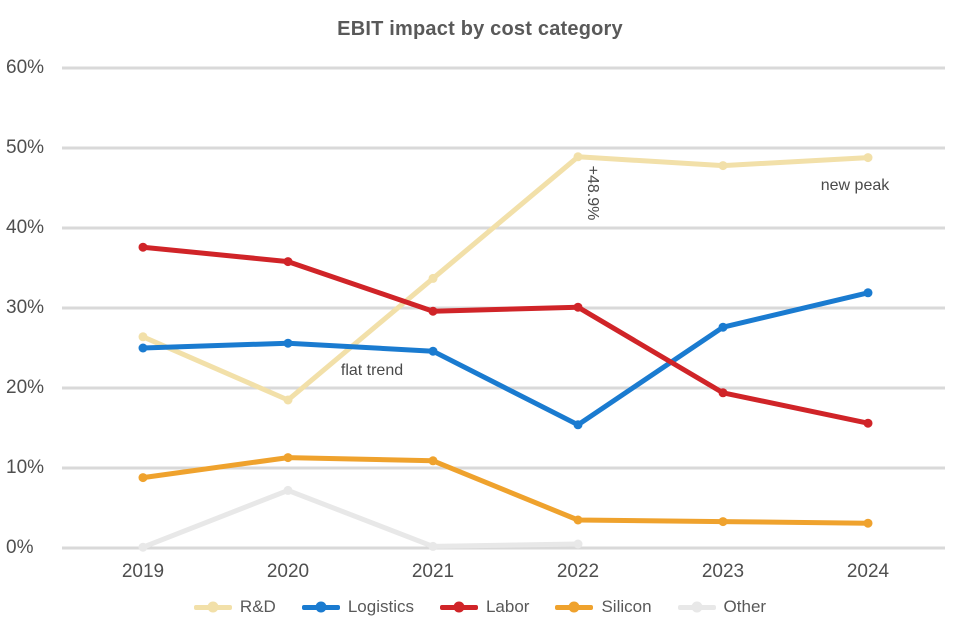 This screenshot has height=640, width=960. Describe the element at coordinates (433, 571) in the screenshot. I see `x-axis-label: 2021` at that location.